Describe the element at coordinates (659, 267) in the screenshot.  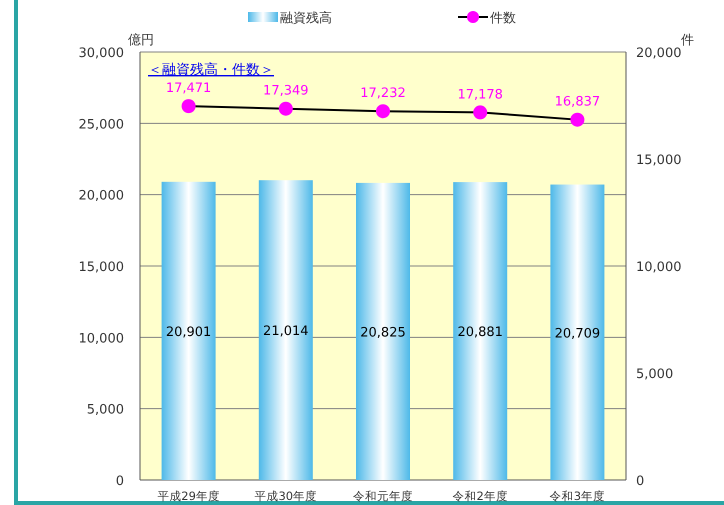
I see `y2-tick-label: 10,000` at that location.